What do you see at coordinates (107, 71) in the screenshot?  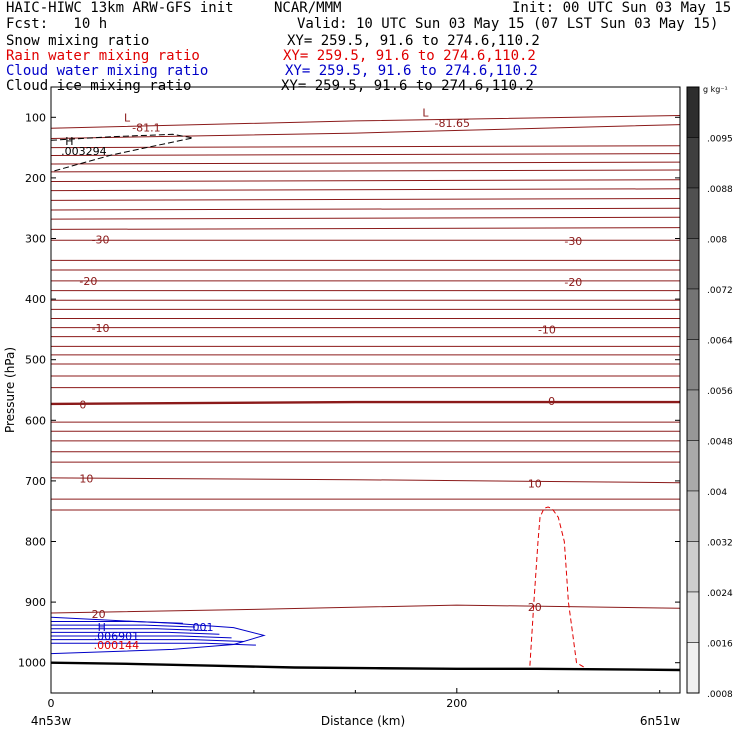 I see `field-name-cloud-water: Cloud water mixing ratio` at bounding box center [107, 71].